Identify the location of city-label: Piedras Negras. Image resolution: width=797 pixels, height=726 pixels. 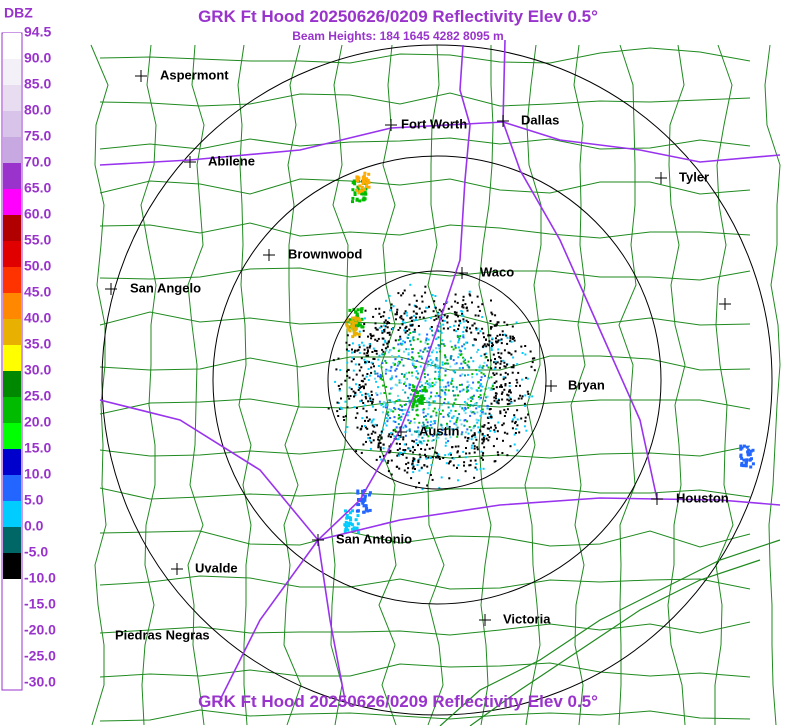
(162, 634).